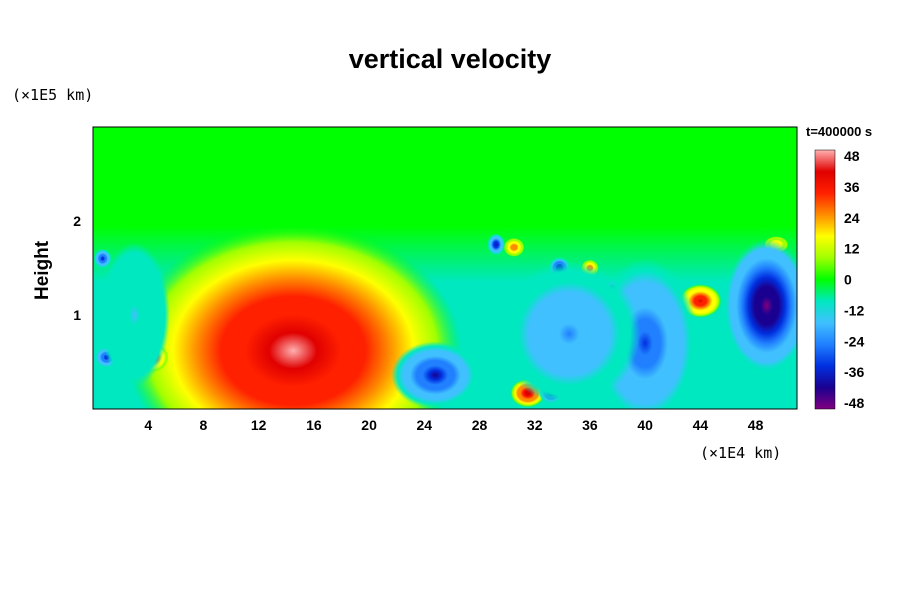 Image resolution: width=900 pixels, height=600 pixels. Describe the element at coordinates (852, 156) in the screenshot. I see `colorbar-tick-label: 48` at that location.